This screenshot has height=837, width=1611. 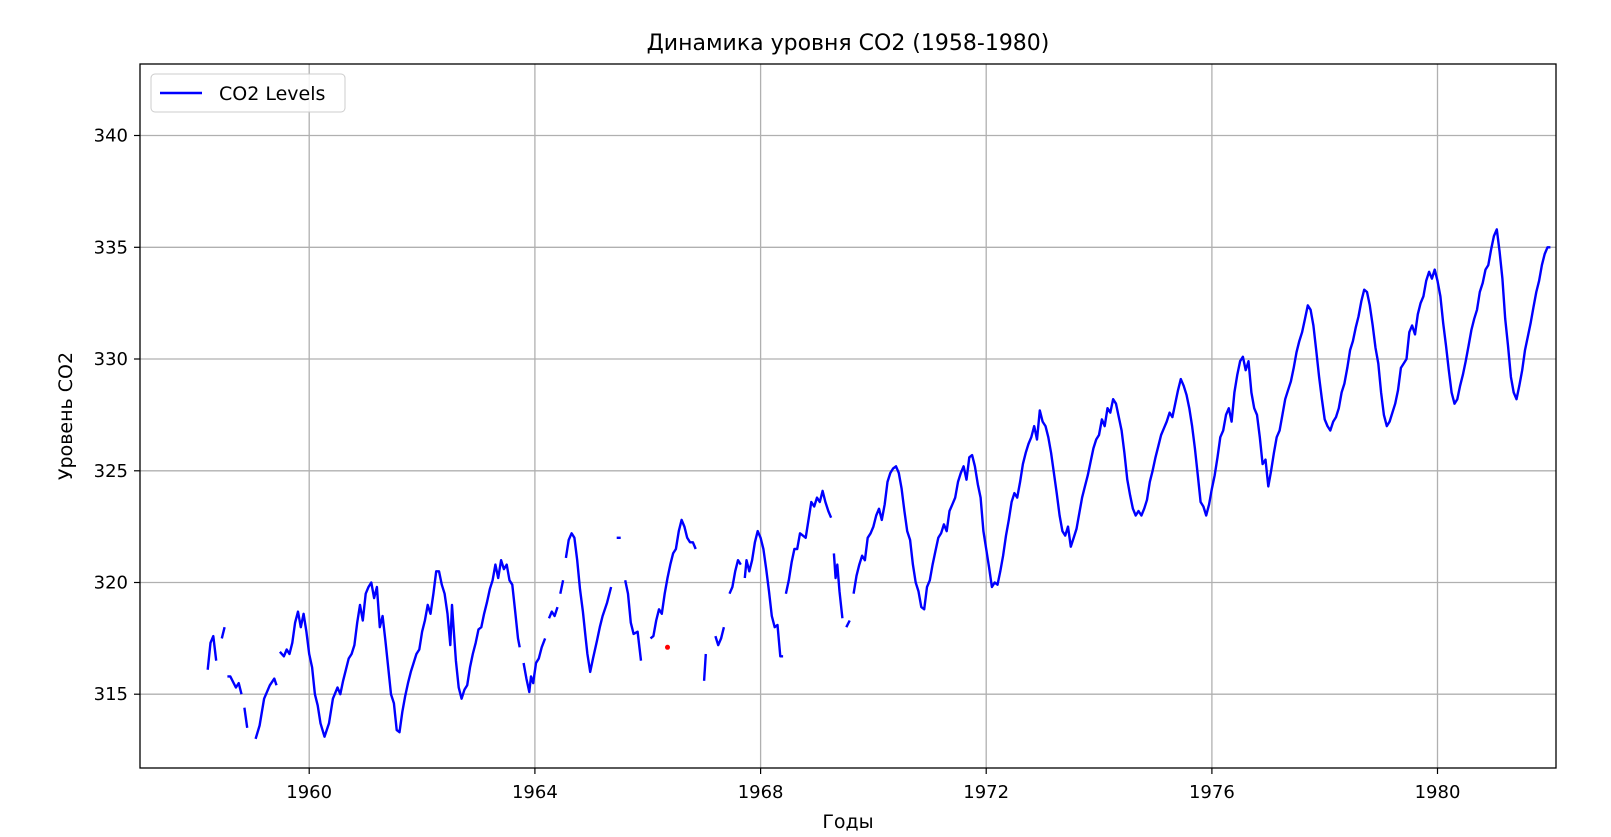 What do you see at coordinates (535, 792) in the screenshot?
I see `x-tick-label: 1964` at bounding box center [535, 792].